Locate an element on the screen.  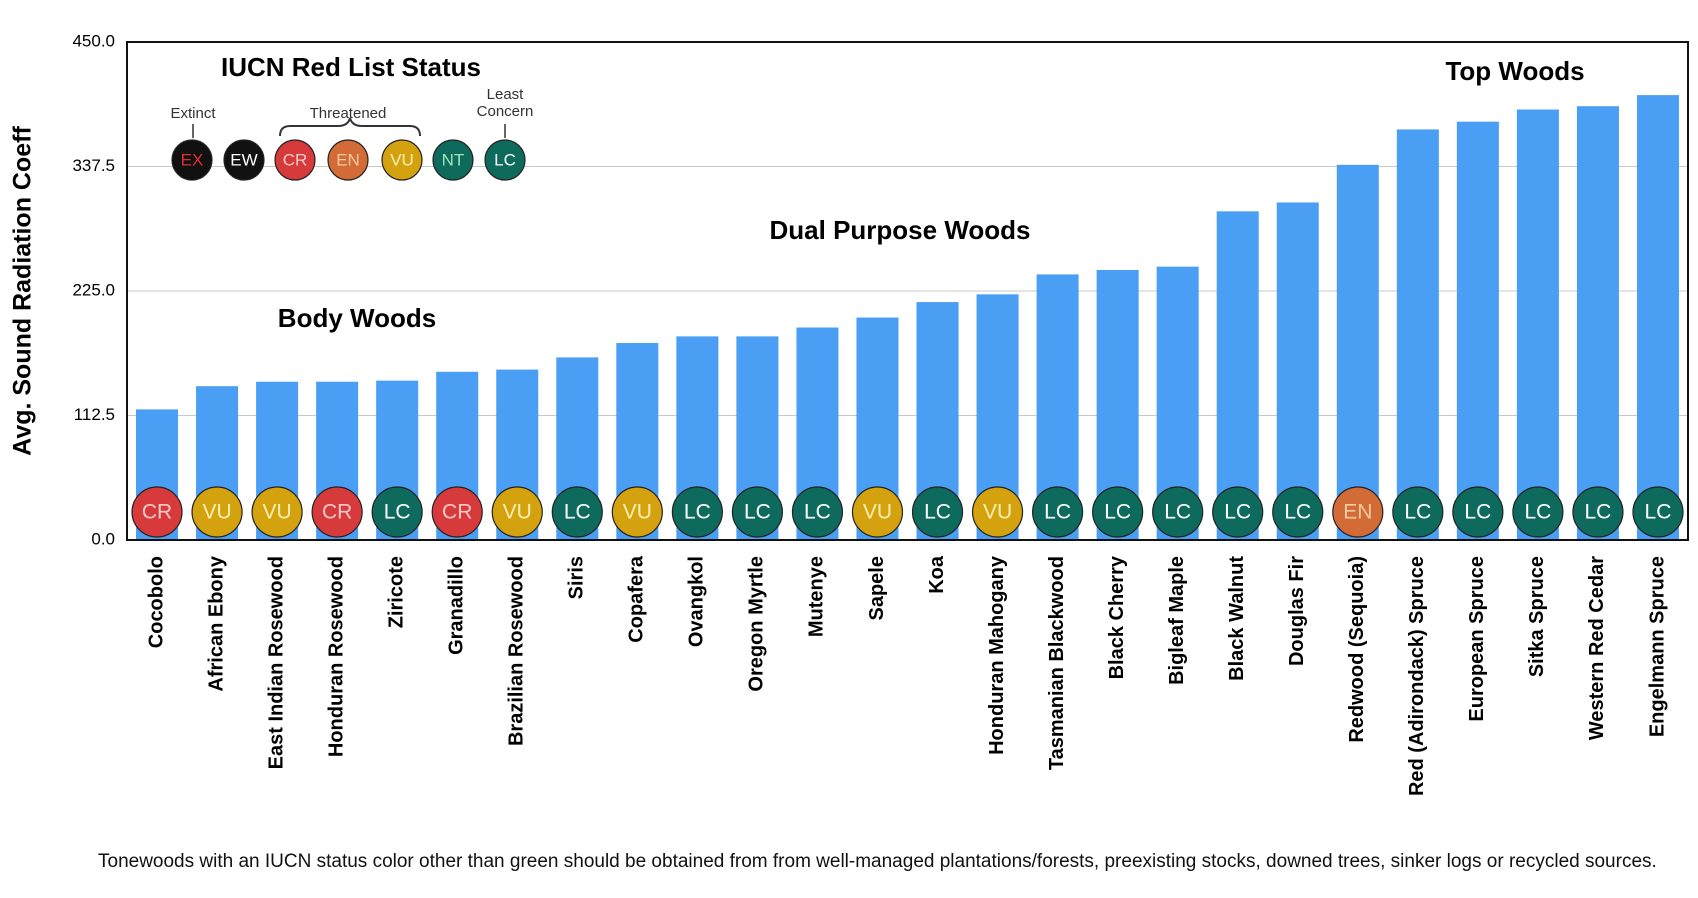
x-tick-label: Bigleaf Maple is located at coordinates (1177, 620).